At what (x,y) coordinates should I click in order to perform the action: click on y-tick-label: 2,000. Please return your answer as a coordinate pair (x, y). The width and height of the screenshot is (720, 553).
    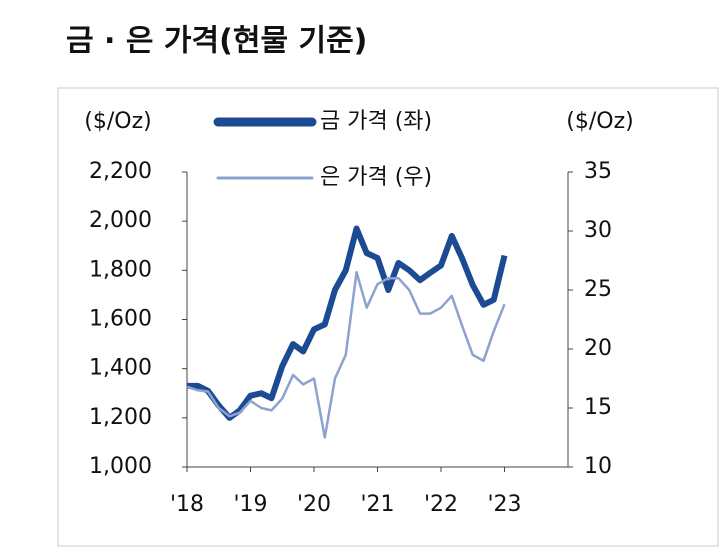
    Looking at the image, I should click on (120, 220).